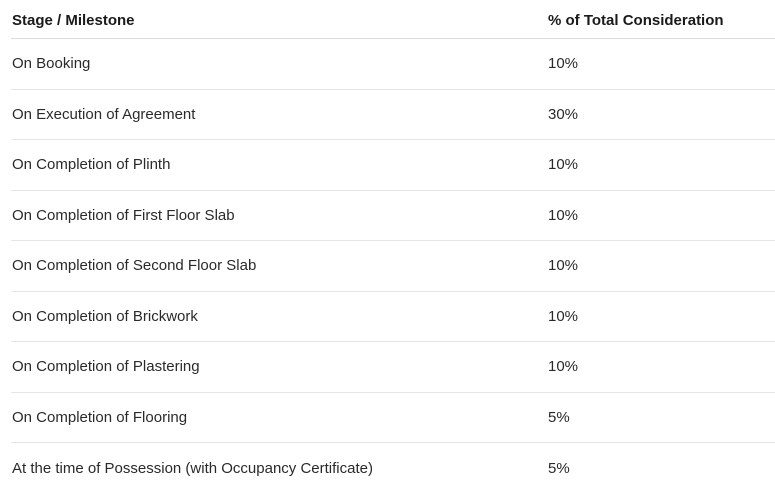 The image size is (775, 499). What do you see at coordinates (105, 316) in the screenshot?
I see `stage-cell: On Completion of Brickwork` at bounding box center [105, 316].